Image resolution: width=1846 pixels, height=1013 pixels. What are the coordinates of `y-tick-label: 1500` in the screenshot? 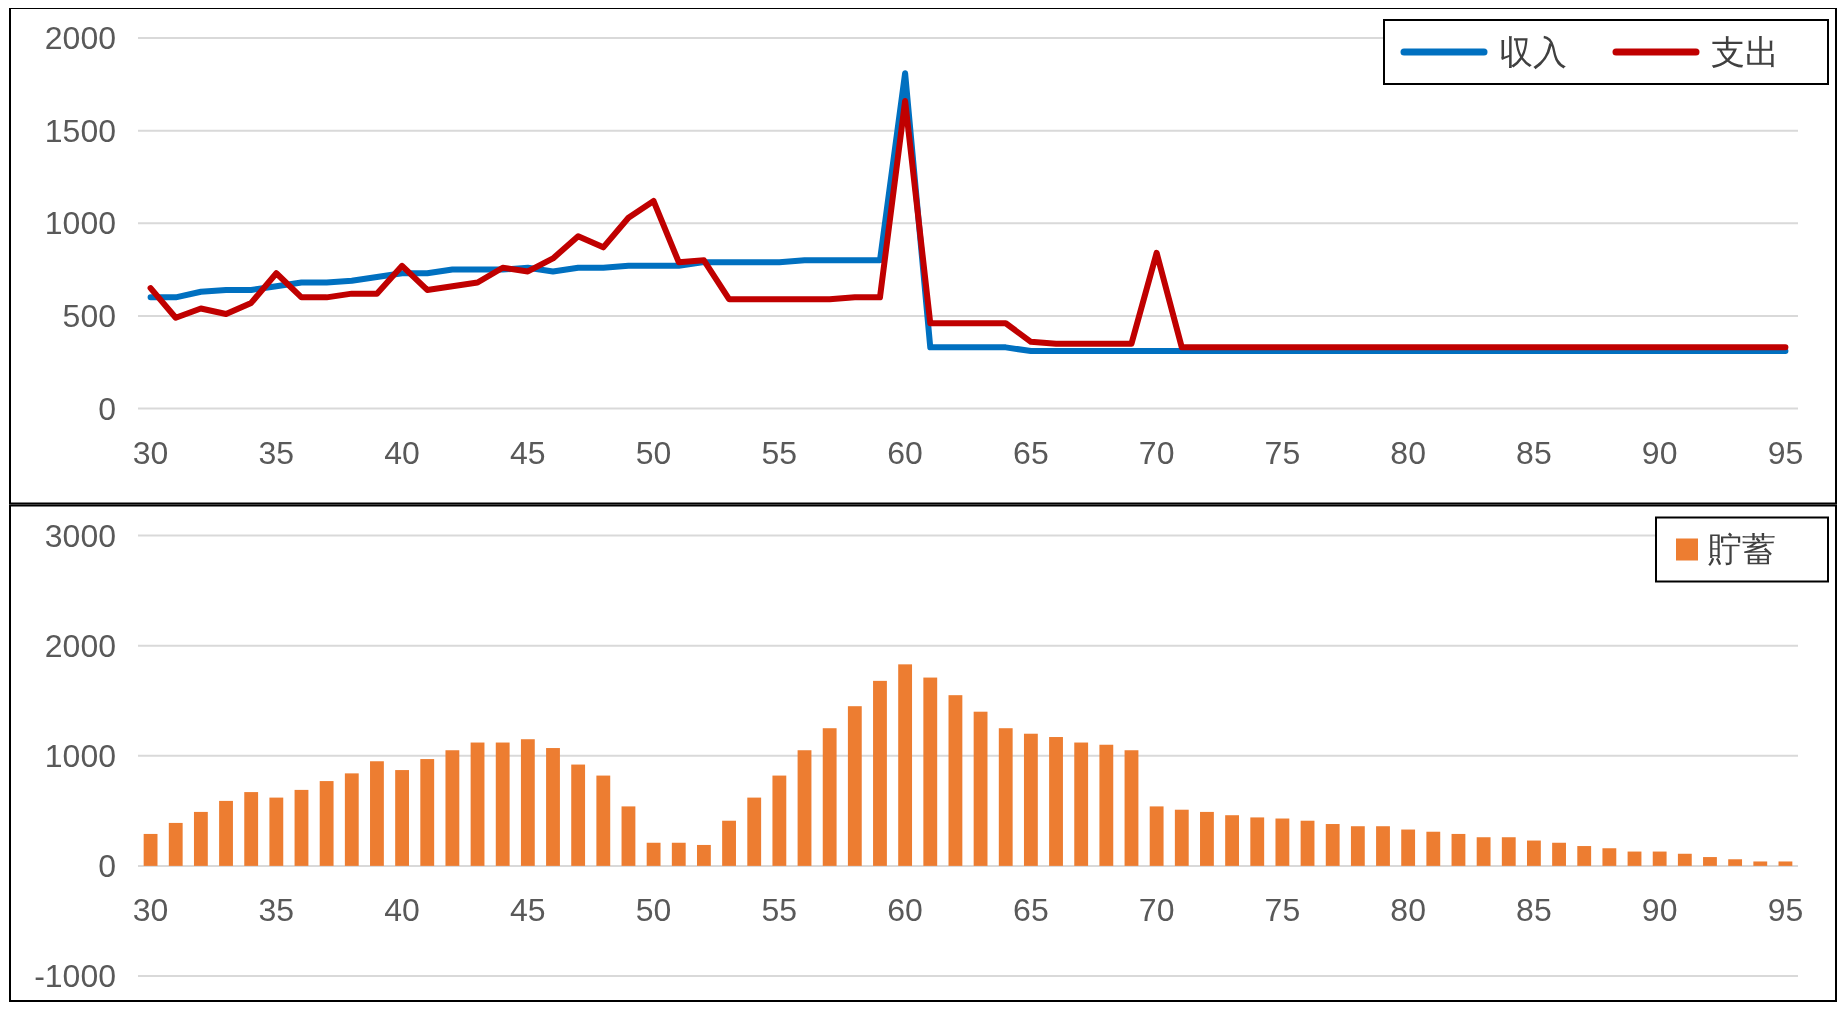 It's located at (80, 130).